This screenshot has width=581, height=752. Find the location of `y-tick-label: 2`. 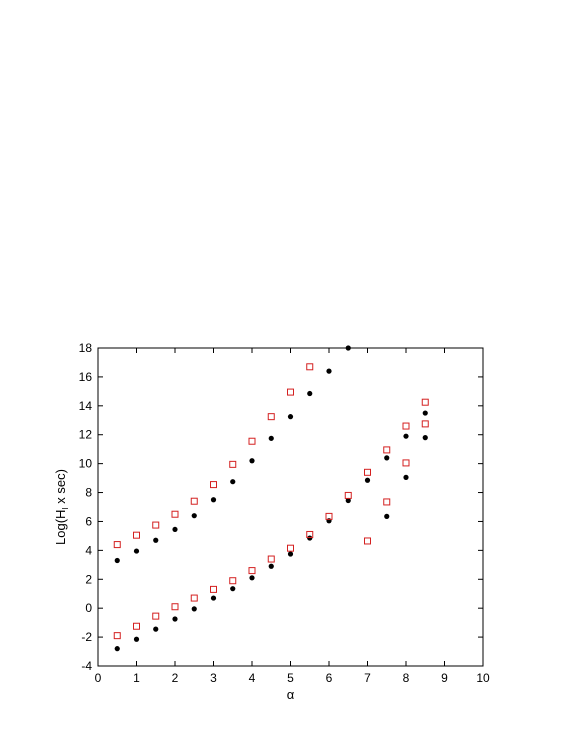

y-tick-label: 2 is located at coordinates (88, 579).